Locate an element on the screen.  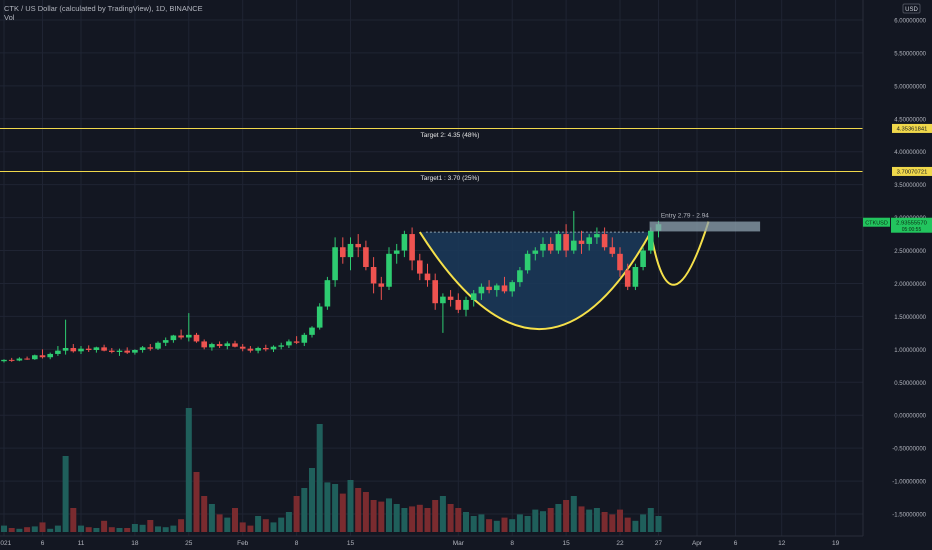
currency-button: USD is located at coordinates (911, 8).